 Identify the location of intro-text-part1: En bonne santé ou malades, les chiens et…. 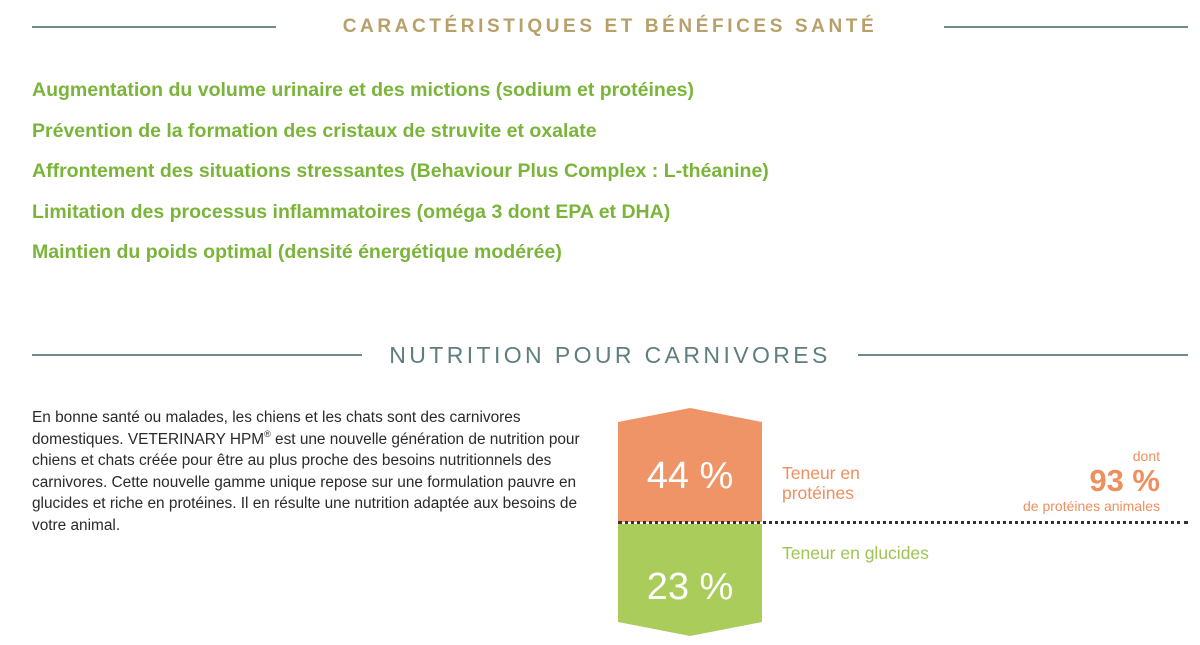
(276, 428).